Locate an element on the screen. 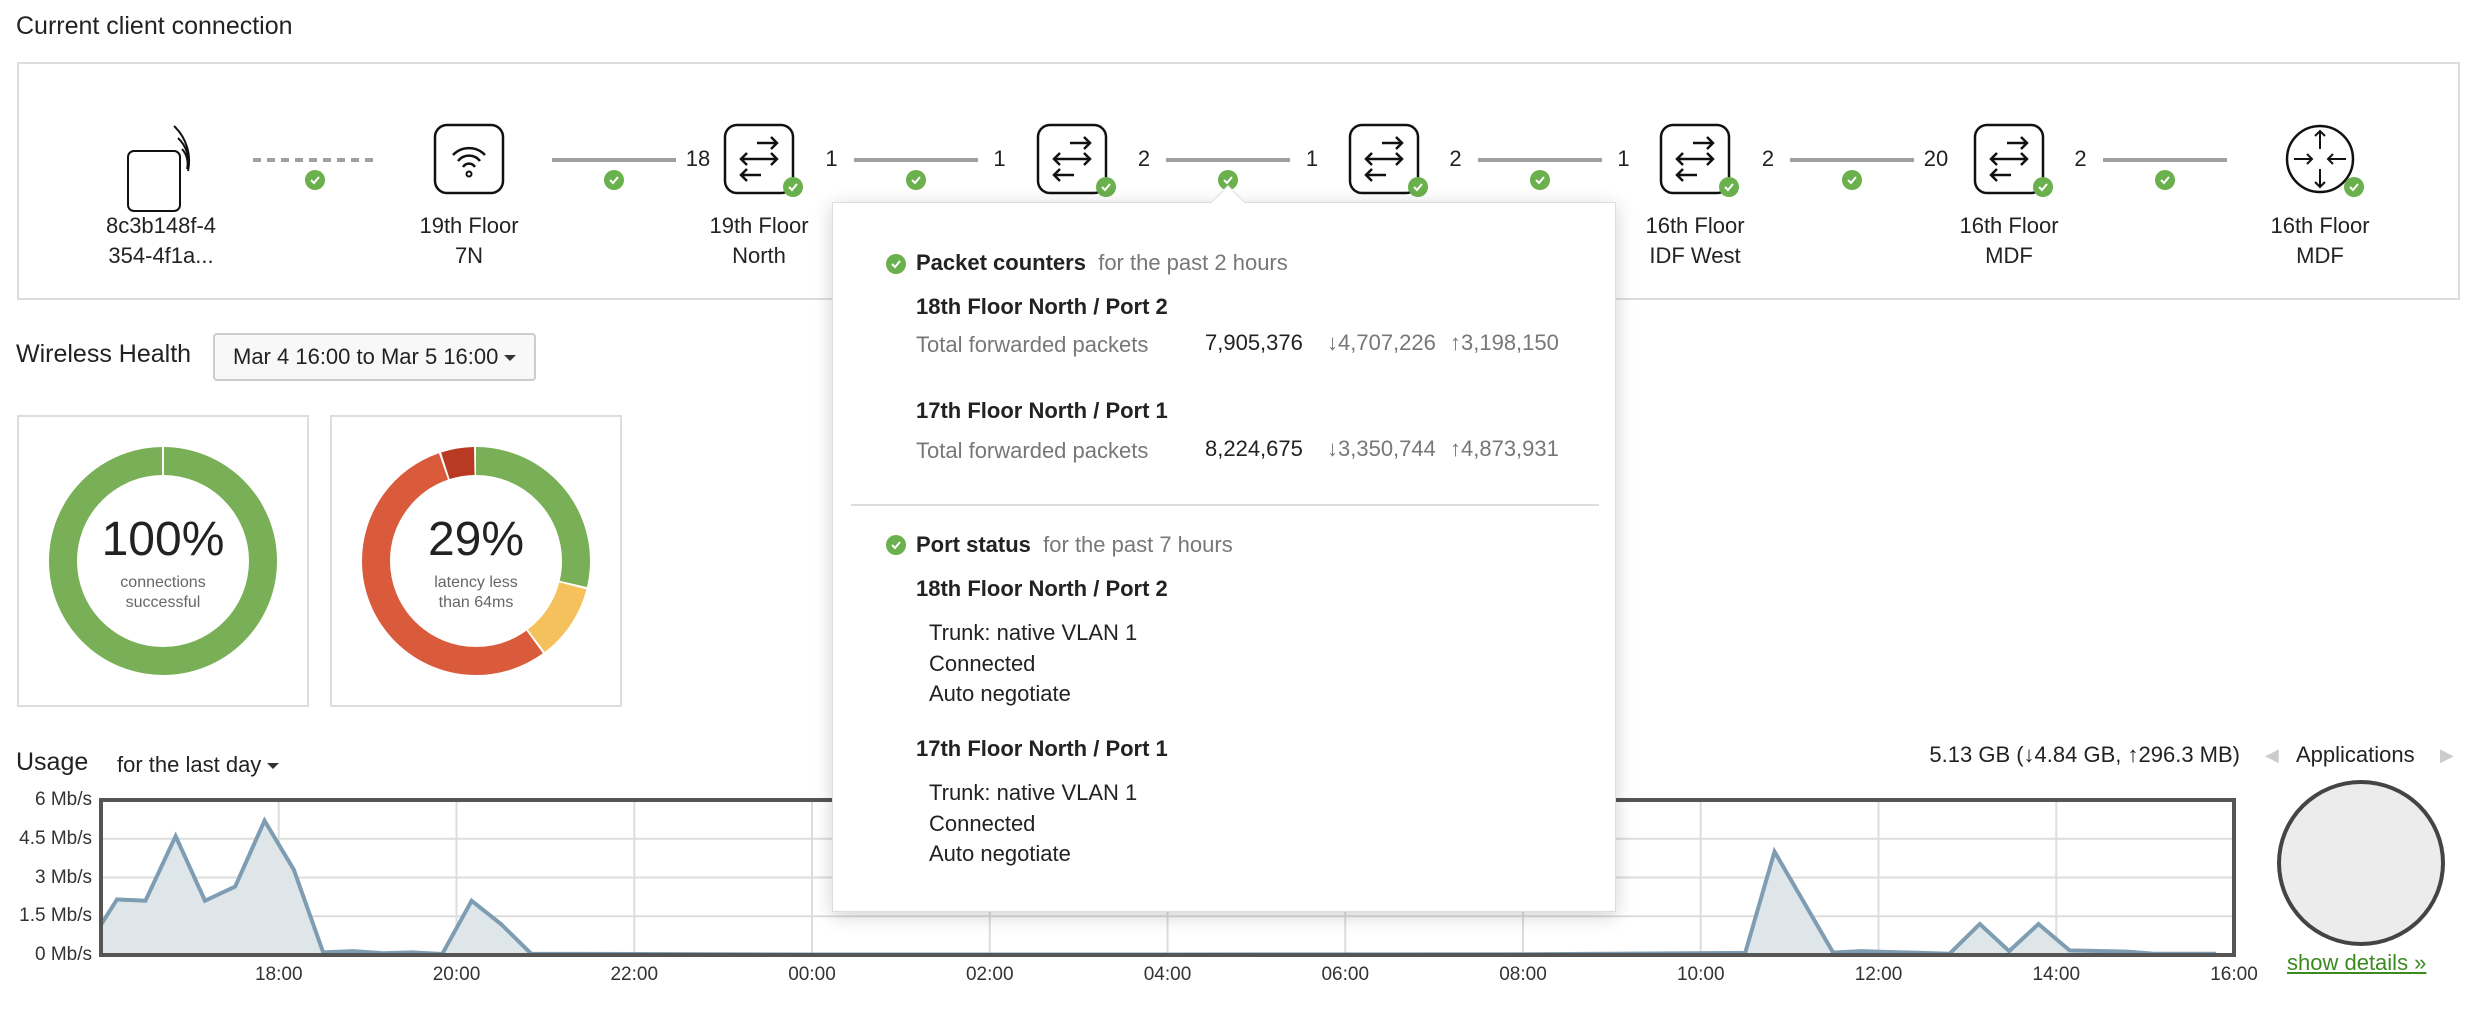  status-line: Trunk: native VLAN 1 is located at coordinates (1033, 632).